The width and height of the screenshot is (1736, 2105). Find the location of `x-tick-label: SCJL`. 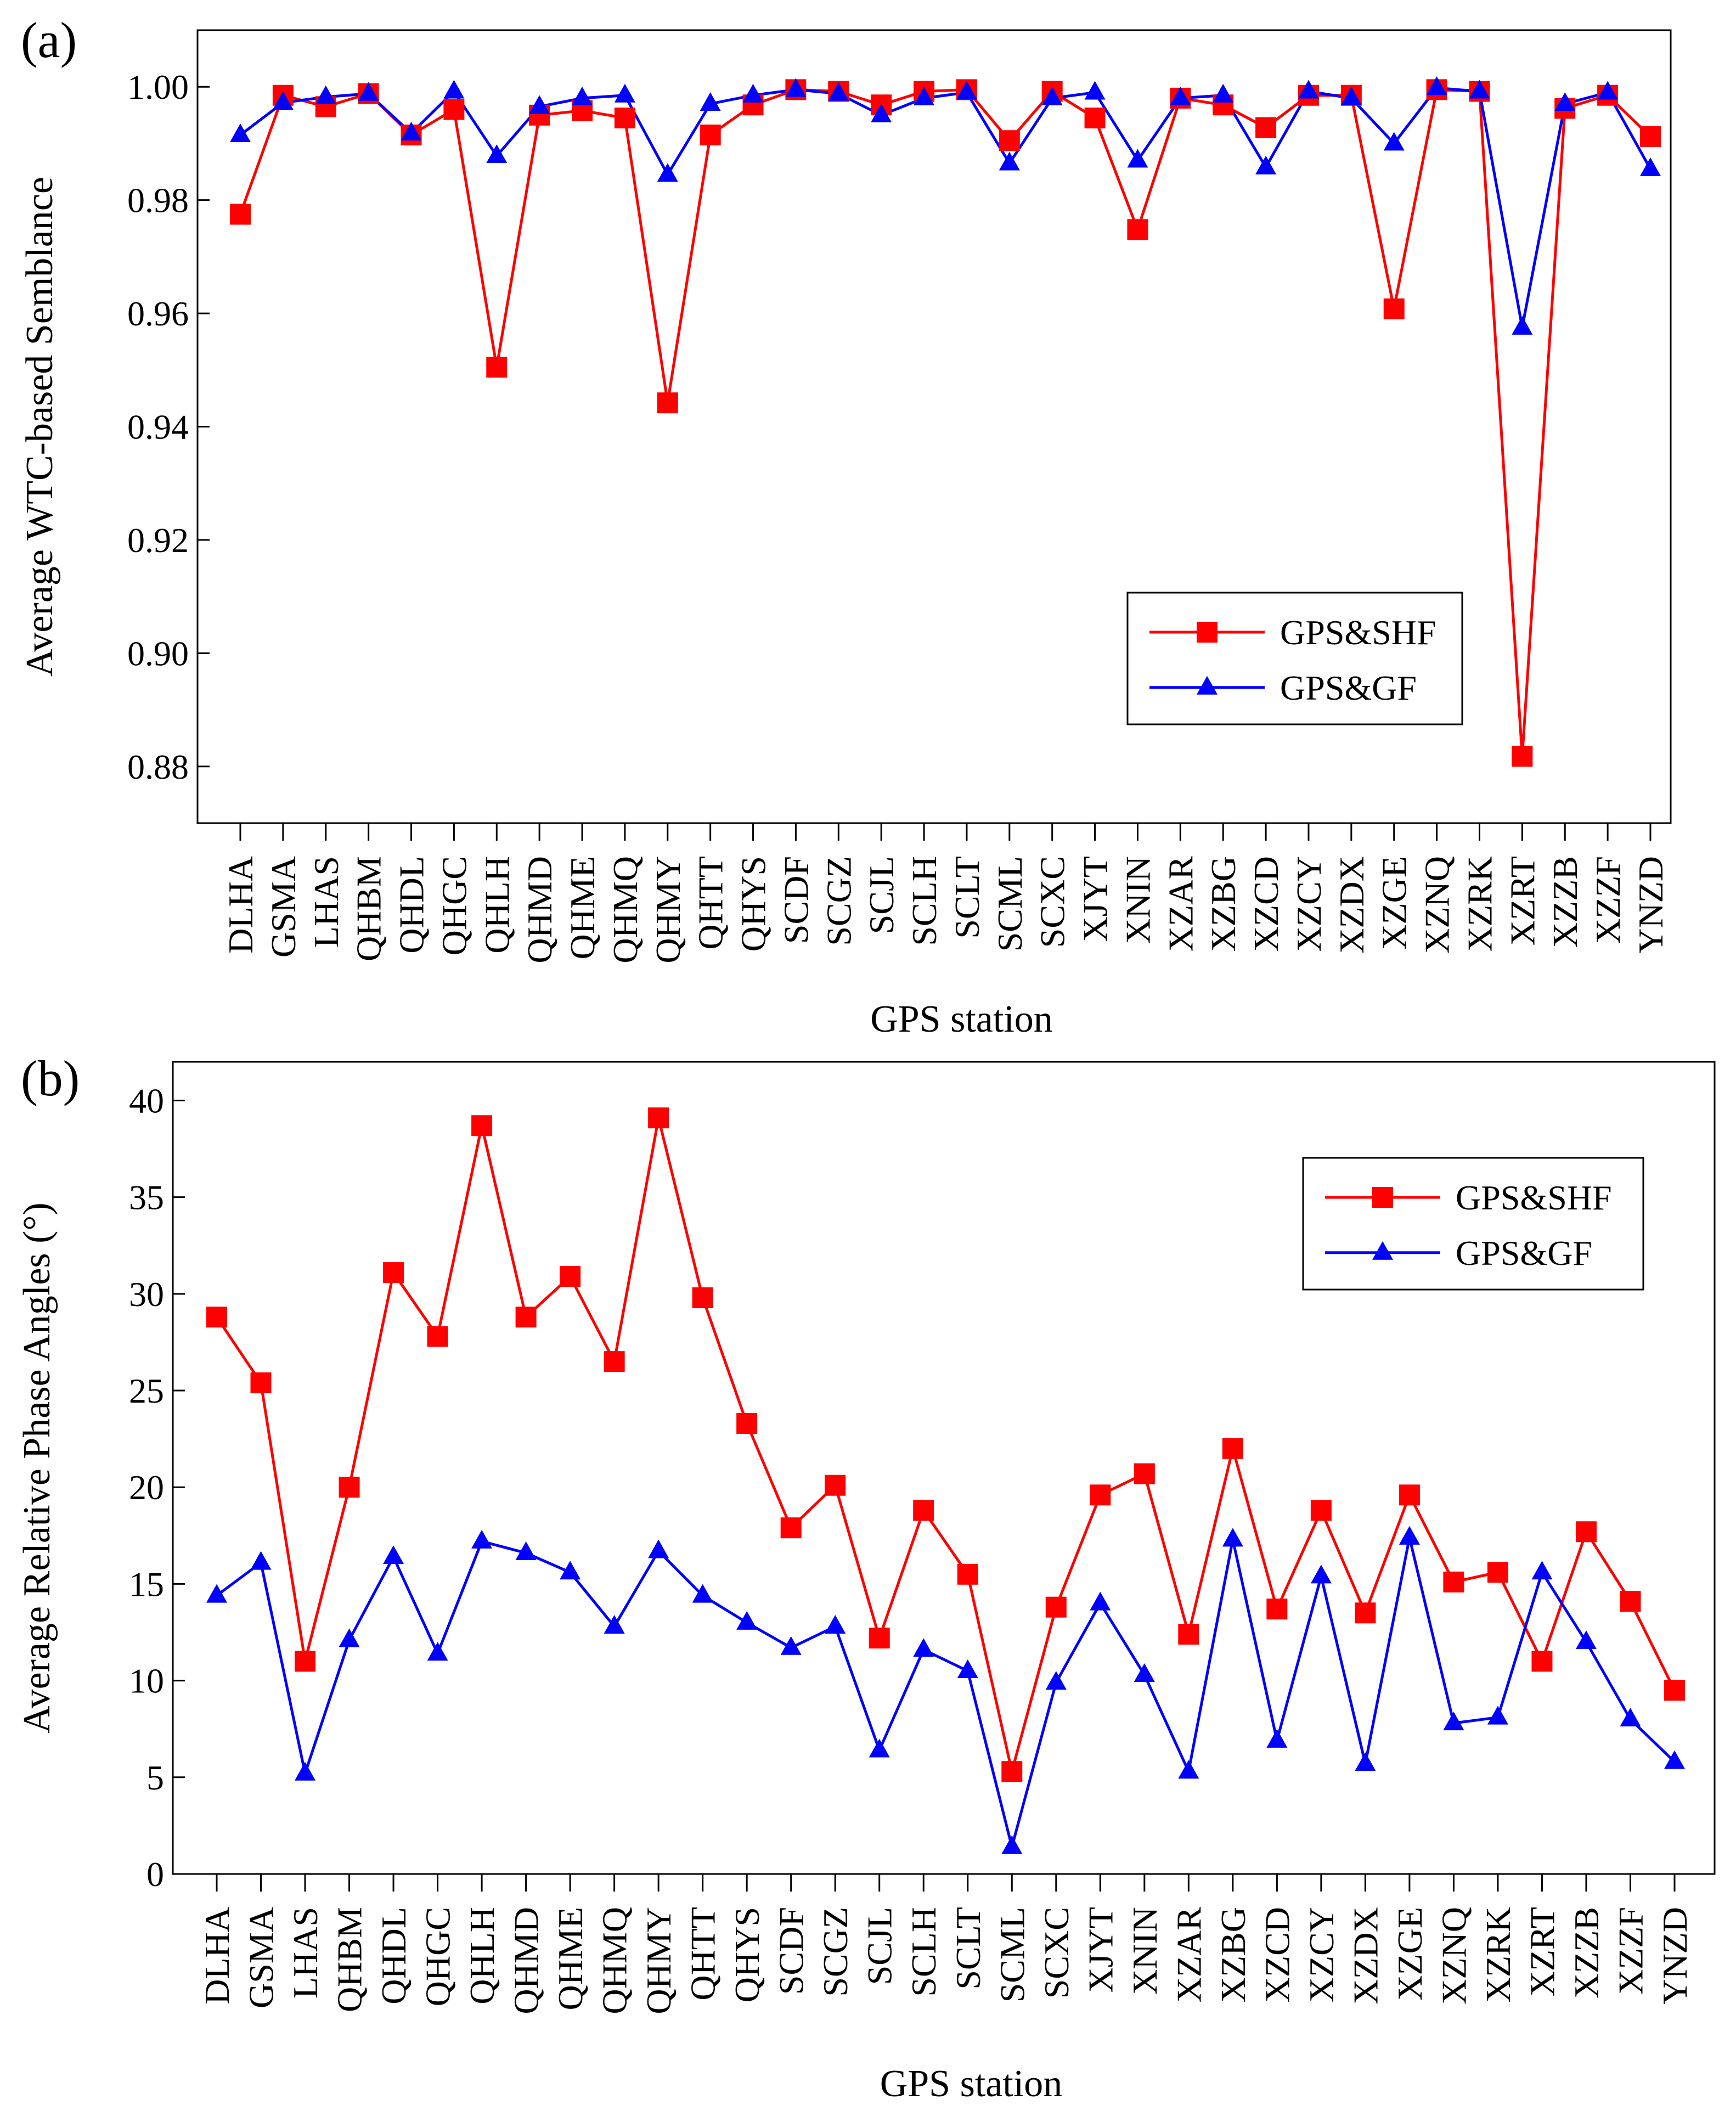

x-tick-label: SCJL is located at coordinates (879, 1946).